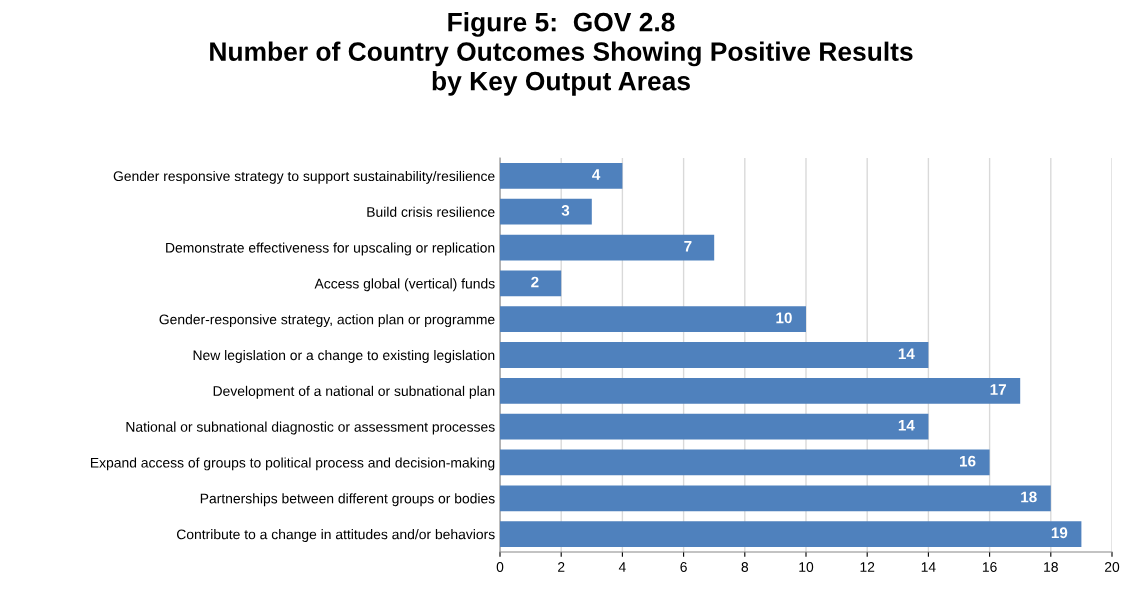 Image resolution: width=1122 pixels, height=606 pixels. What do you see at coordinates (347, 500) in the screenshot?
I see `y-tick-label: Partnerships between different groups or bodies` at bounding box center [347, 500].